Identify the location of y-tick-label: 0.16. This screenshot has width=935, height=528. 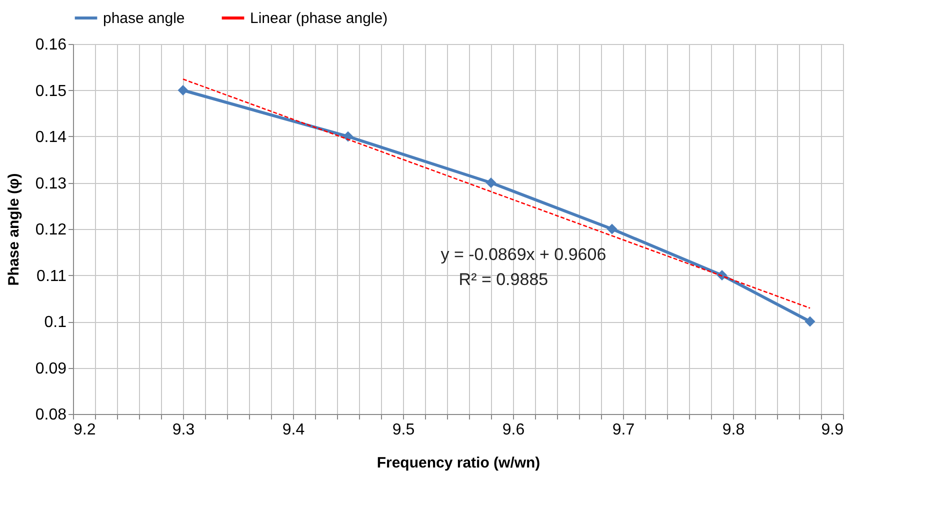
(51, 45).